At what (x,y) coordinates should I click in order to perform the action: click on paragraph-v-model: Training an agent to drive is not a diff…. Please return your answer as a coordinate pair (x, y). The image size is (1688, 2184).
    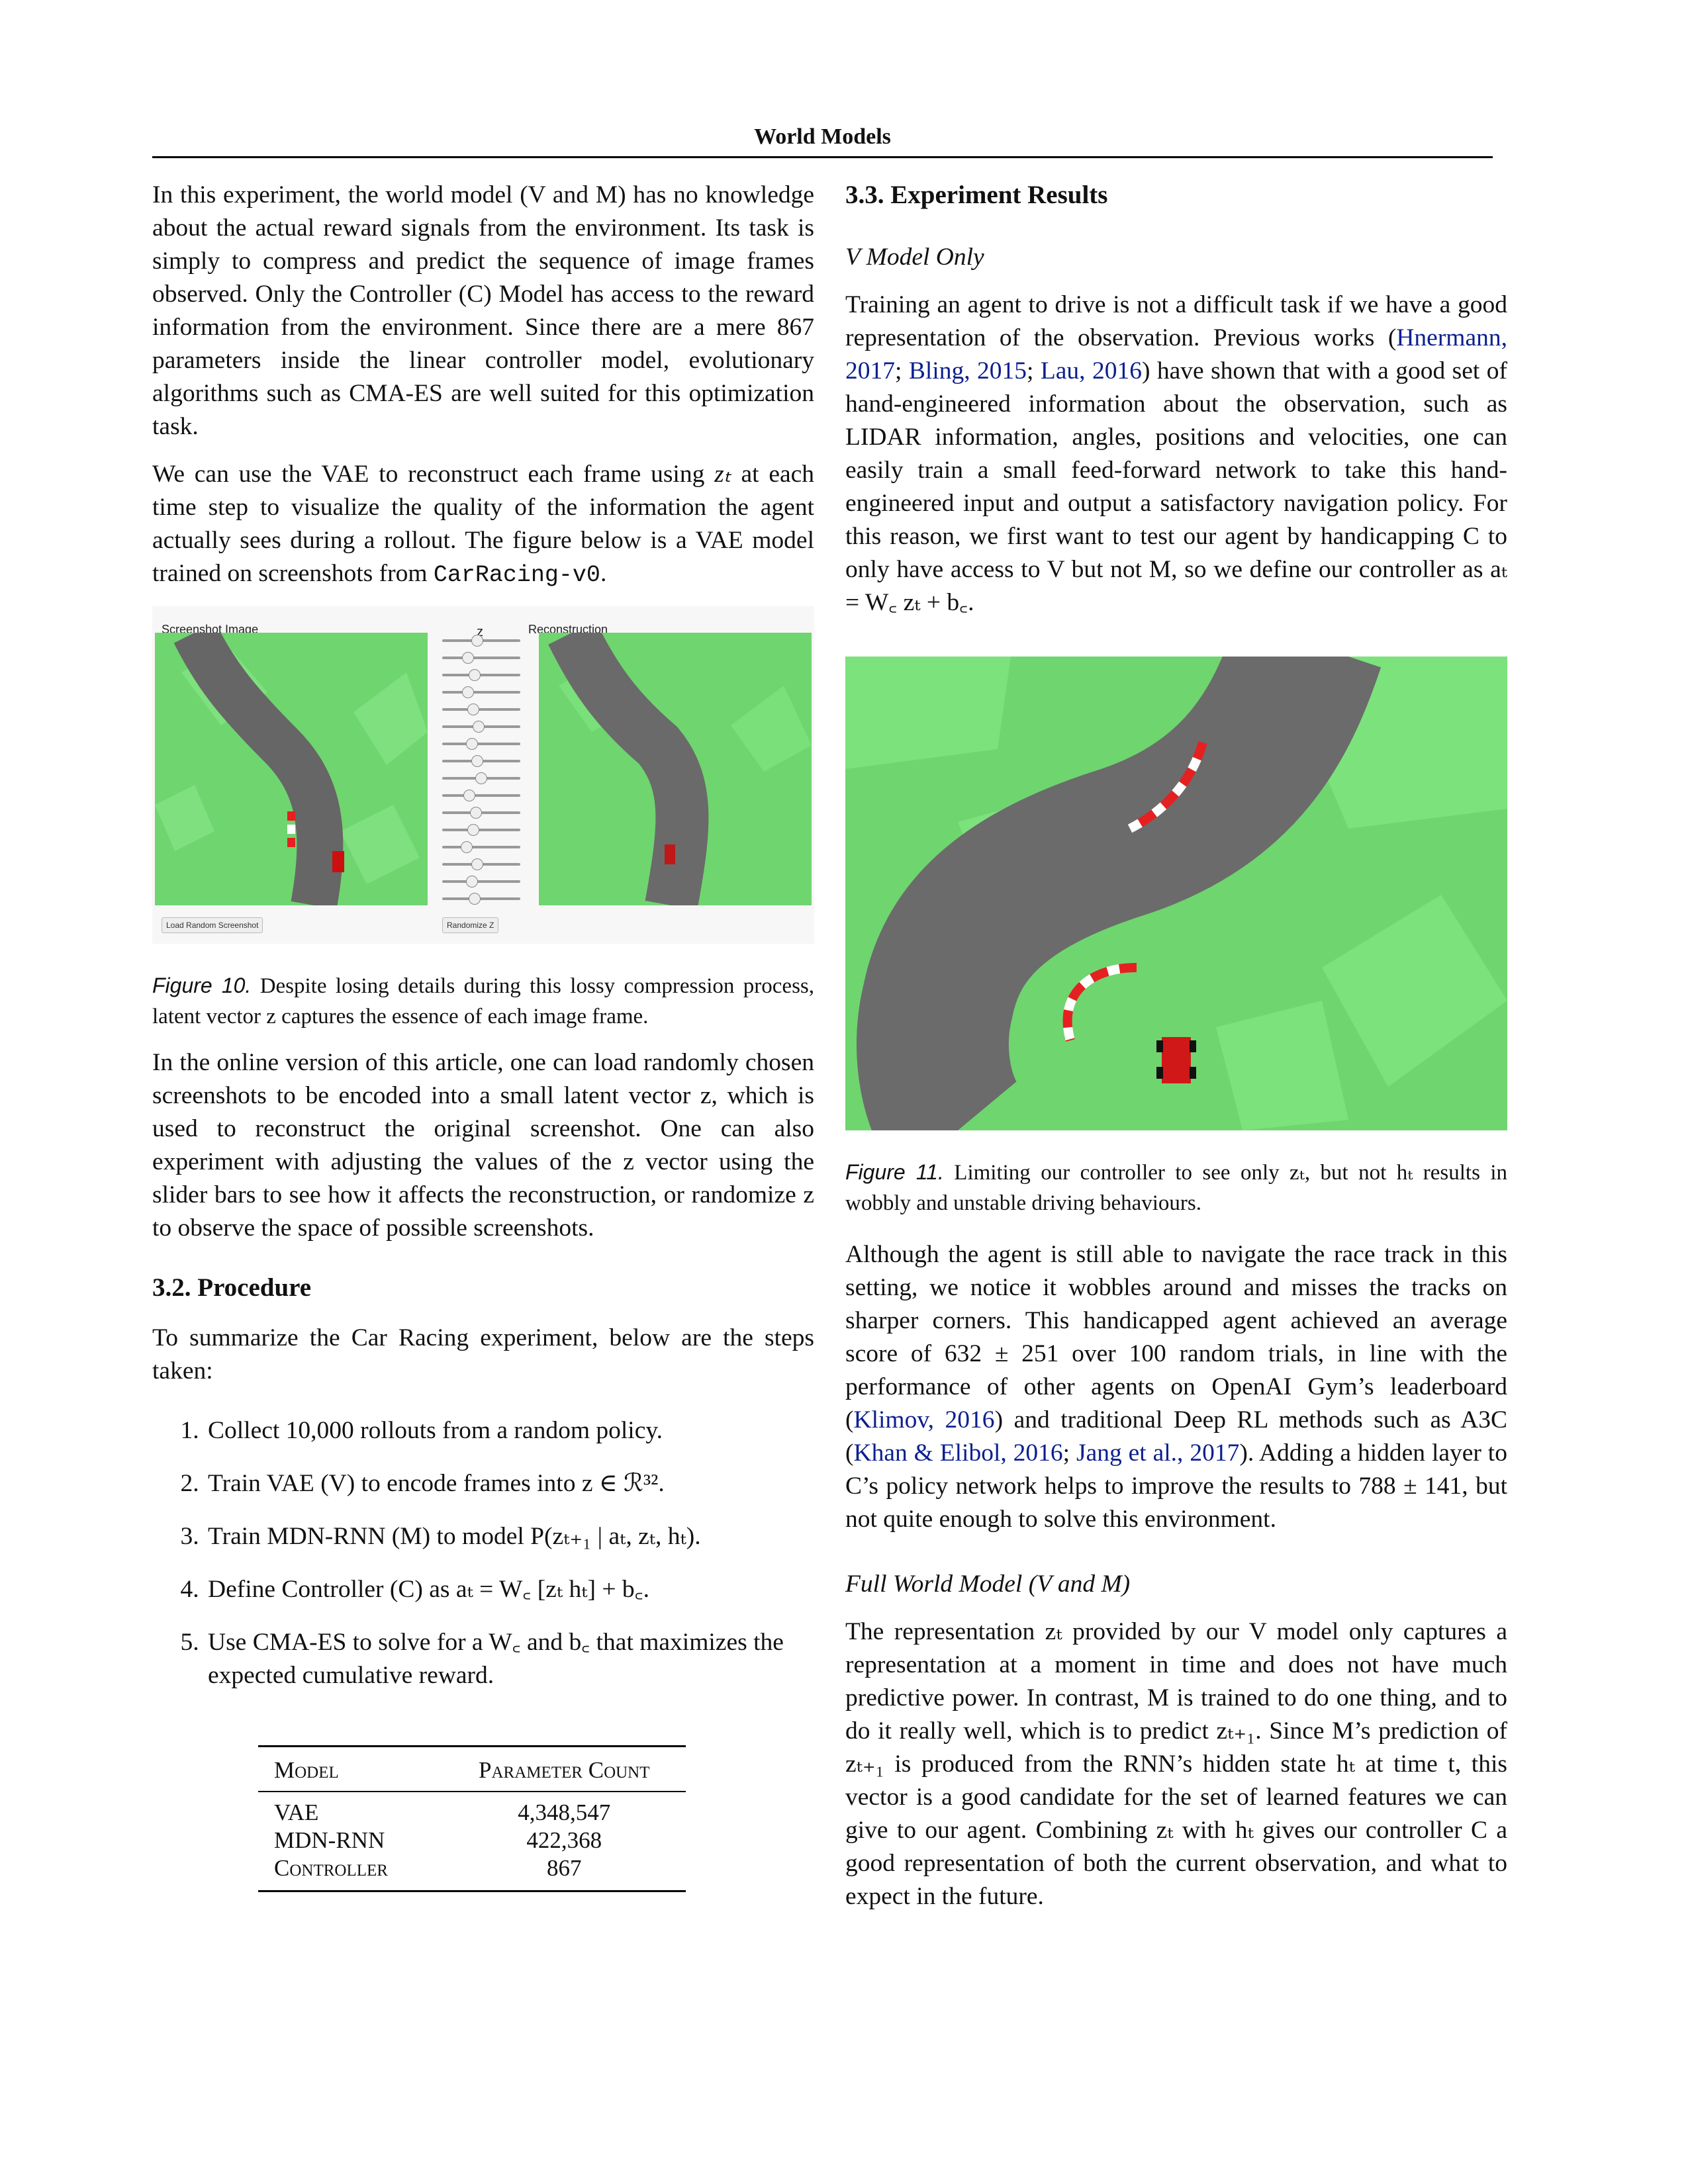
    Looking at the image, I should click on (1176, 454).